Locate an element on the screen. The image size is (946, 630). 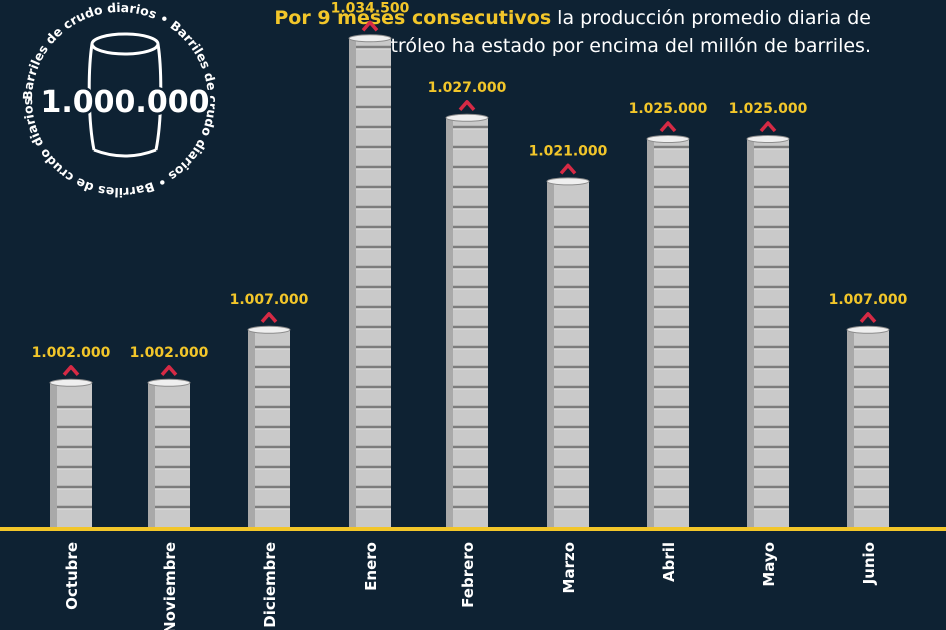
bar-mayo: 1.025.000 Mayo is located at coordinates (768, 344).